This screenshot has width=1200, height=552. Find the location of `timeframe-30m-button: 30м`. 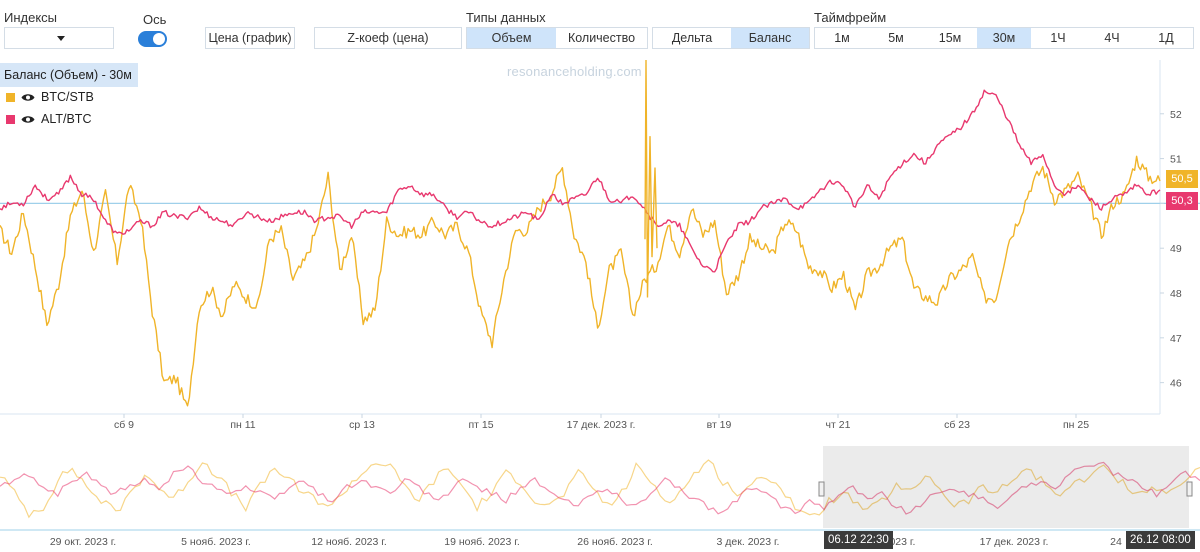

timeframe-30m-button: 30м is located at coordinates (1004, 38).